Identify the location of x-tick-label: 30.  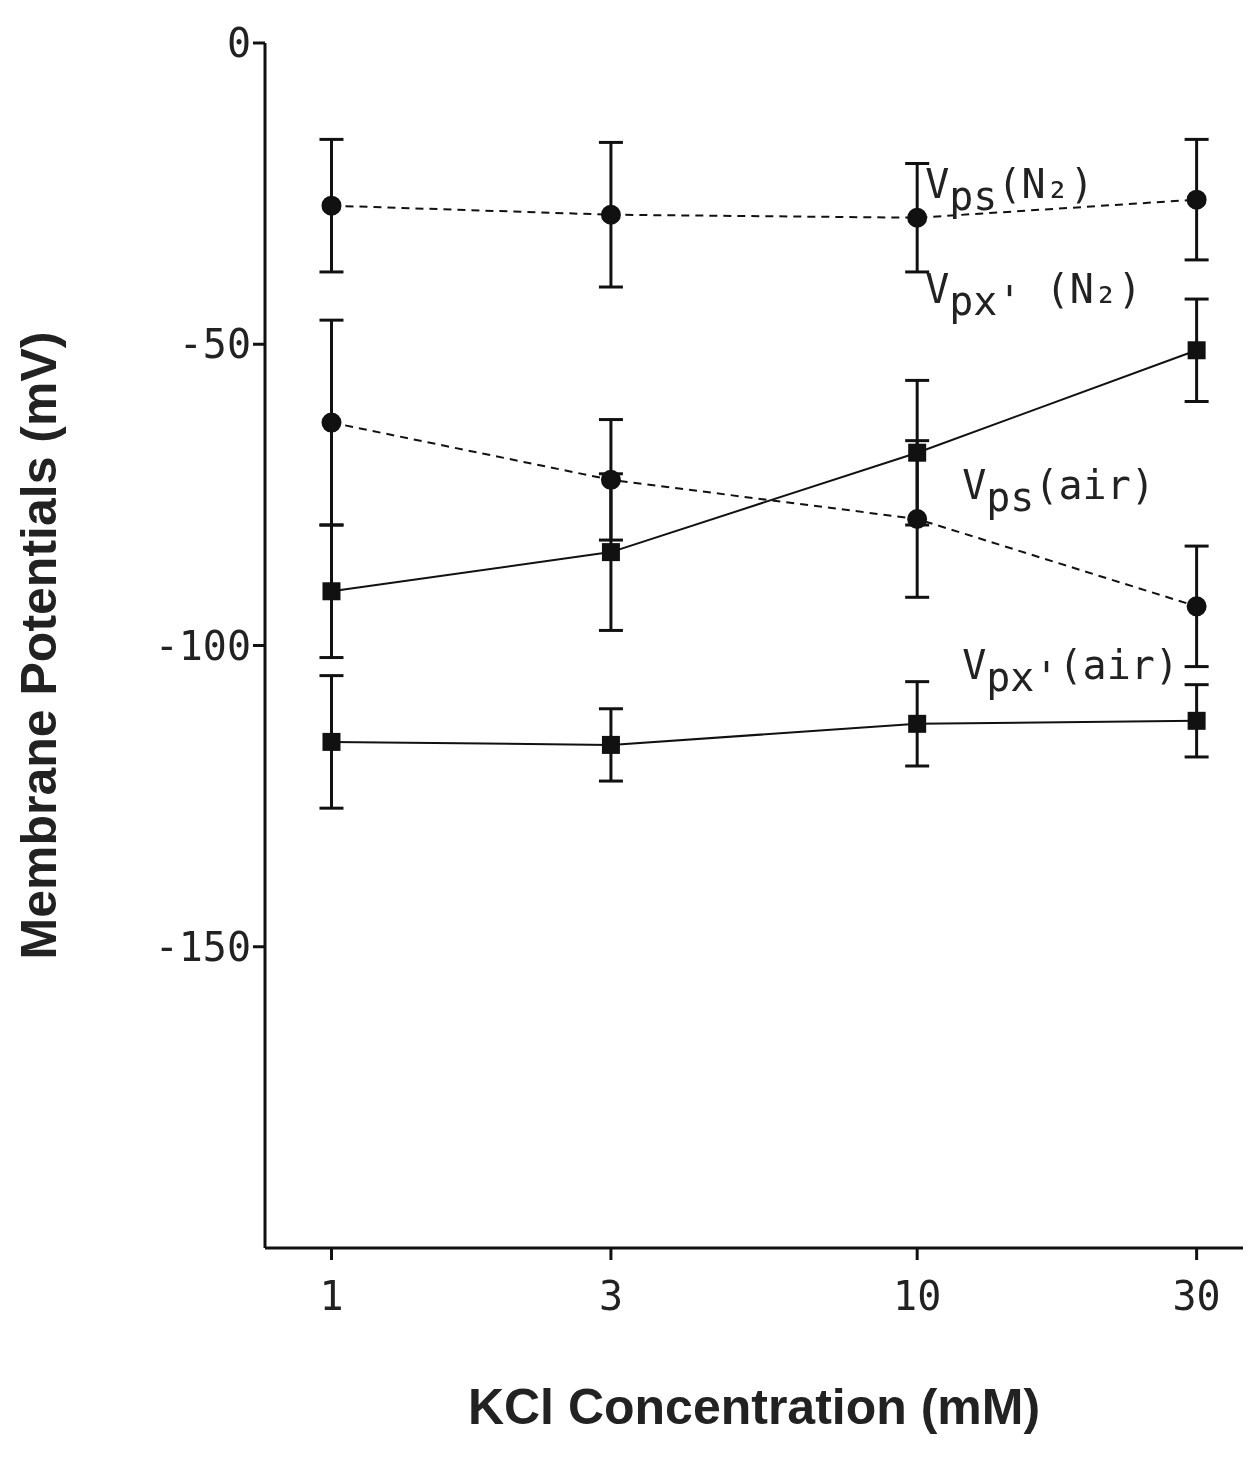
(1196, 1296).